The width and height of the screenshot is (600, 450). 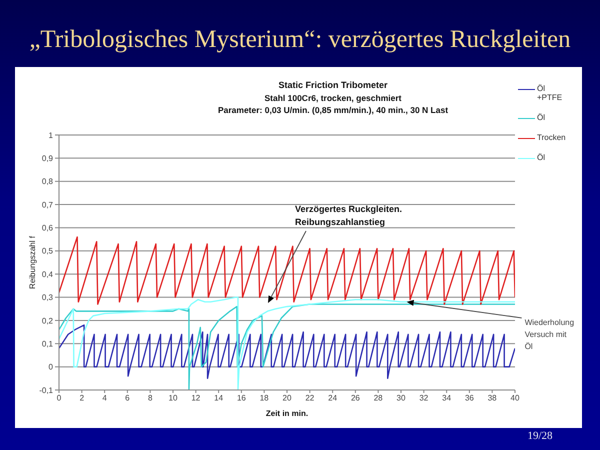 I want to click on legend-label: Trocken, so click(x=552, y=137).